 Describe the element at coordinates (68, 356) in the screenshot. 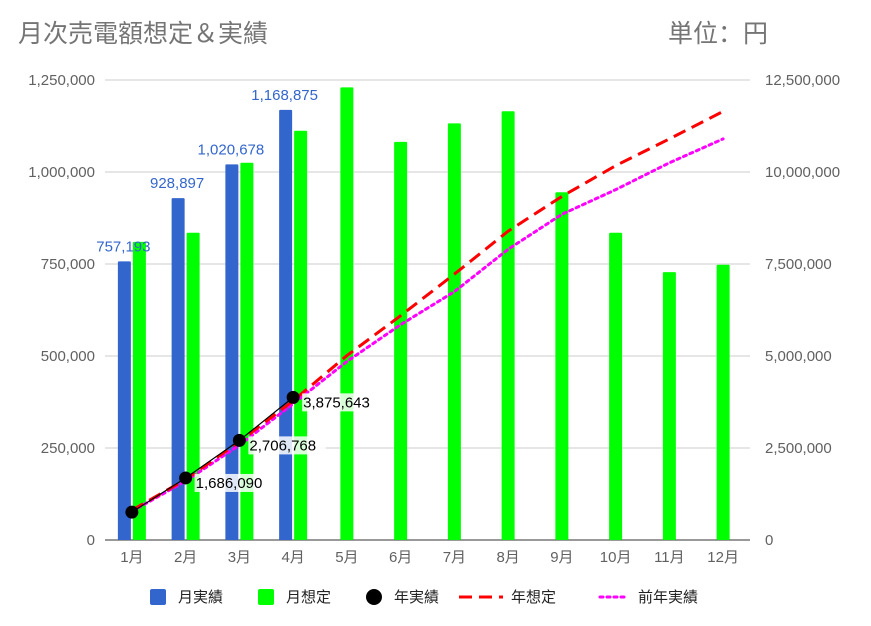

I see `left-tick-label: 500,000` at that location.